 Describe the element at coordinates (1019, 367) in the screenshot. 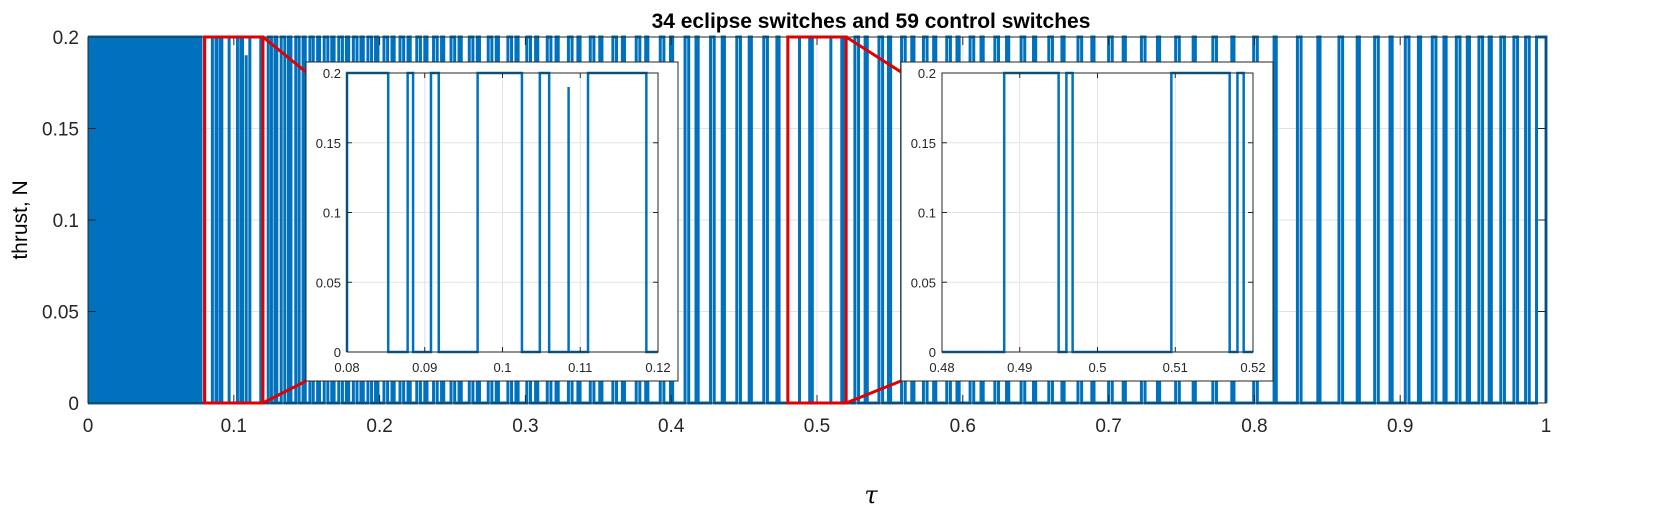

I see `x-tick-label: 0.49` at that location.